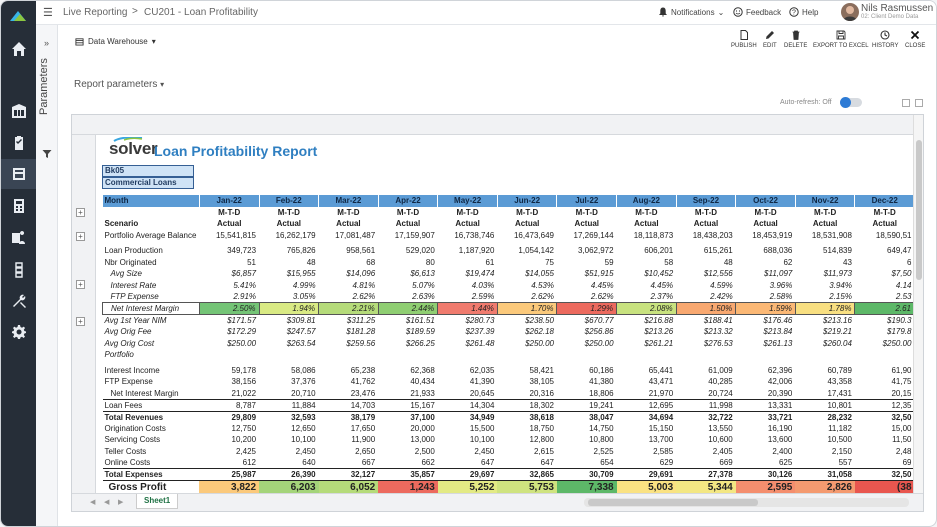  What do you see at coordinates (765, 201) in the screenshot?
I see `table-cell: Oct-22` at bounding box center [765, 201].